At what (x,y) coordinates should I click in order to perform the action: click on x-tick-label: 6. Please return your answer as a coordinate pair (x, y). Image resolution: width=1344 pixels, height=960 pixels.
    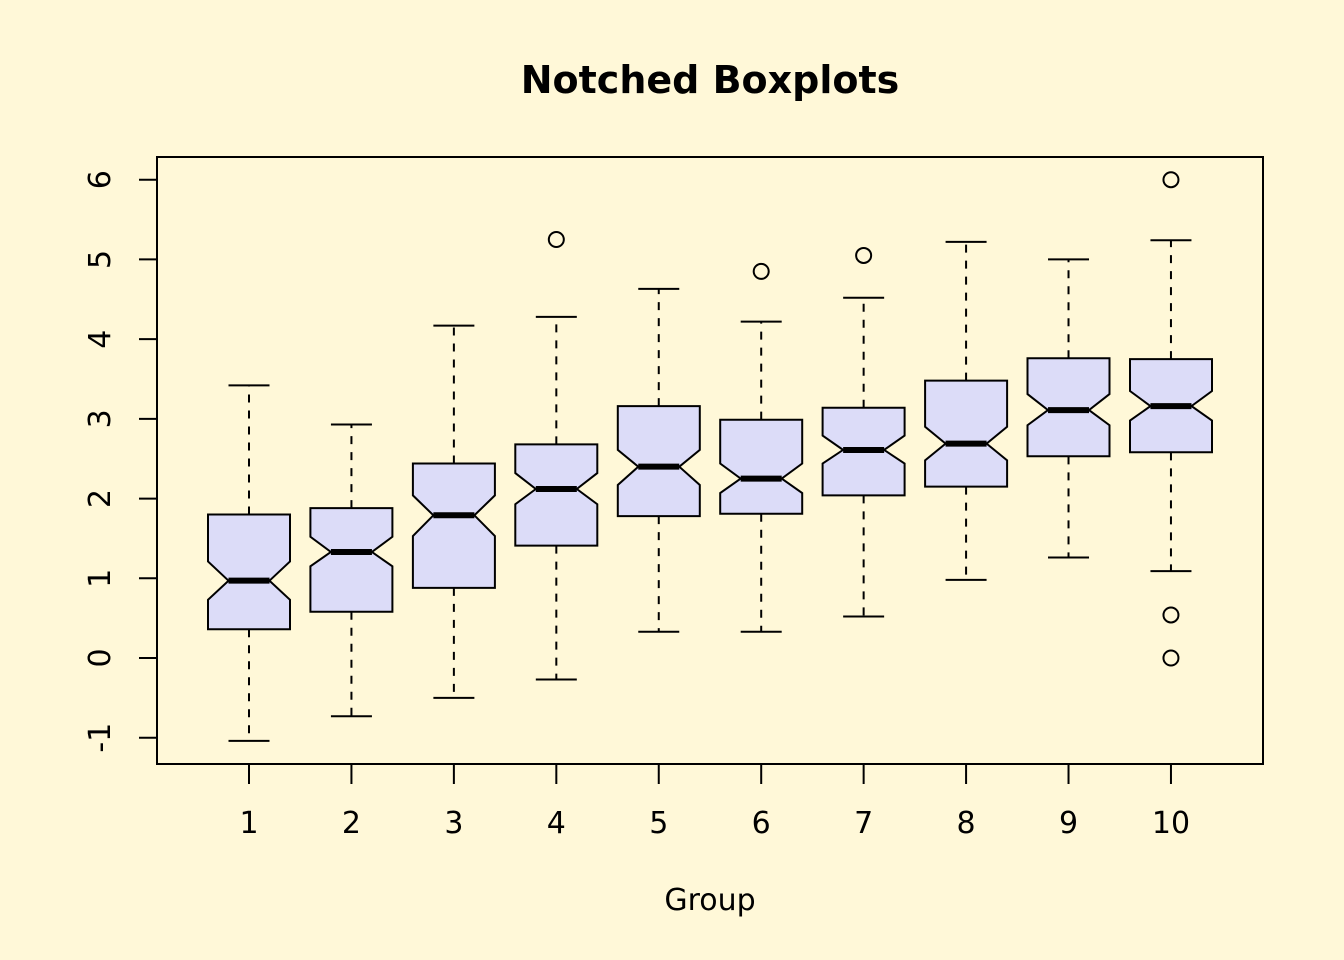
    Looking at the image, I should click on (761, 823).